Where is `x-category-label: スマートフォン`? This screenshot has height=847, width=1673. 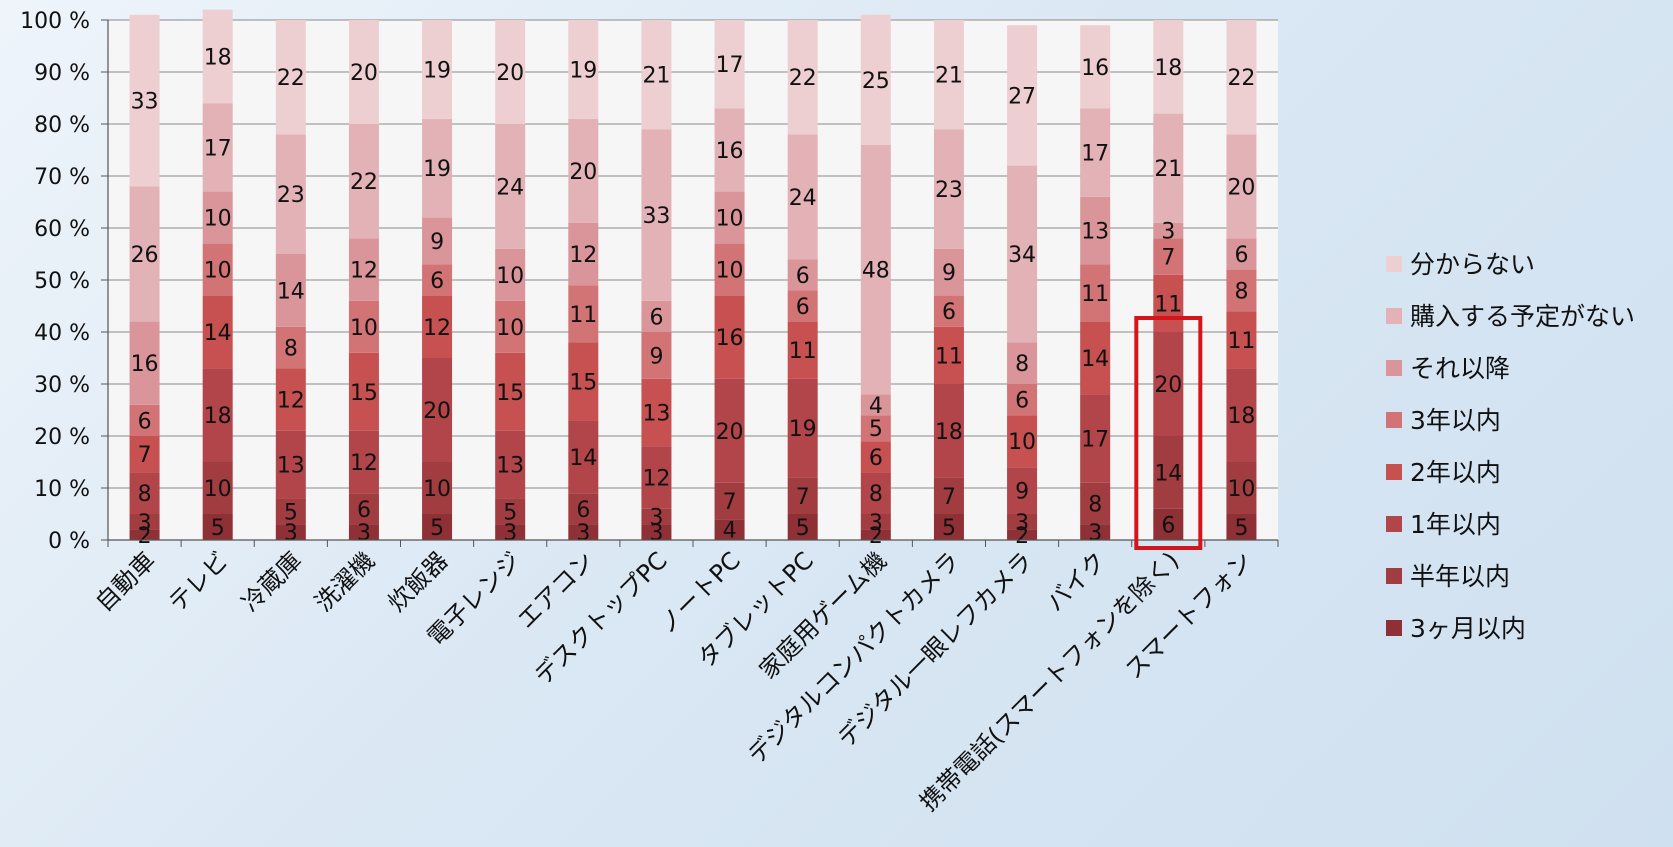 x-category-label: スマートフォン is located at coordinates (1189, 615).